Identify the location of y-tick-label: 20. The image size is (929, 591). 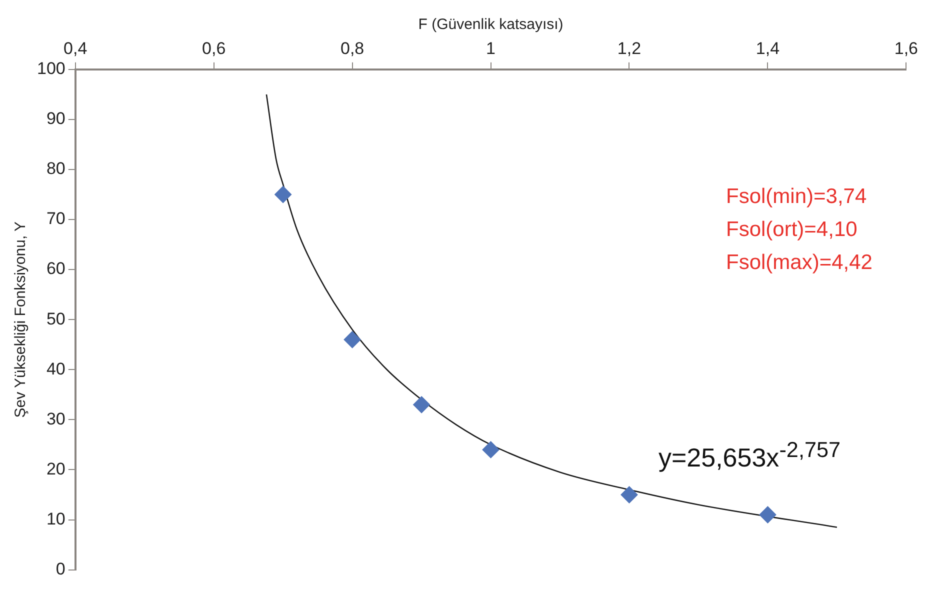
(56, 468).